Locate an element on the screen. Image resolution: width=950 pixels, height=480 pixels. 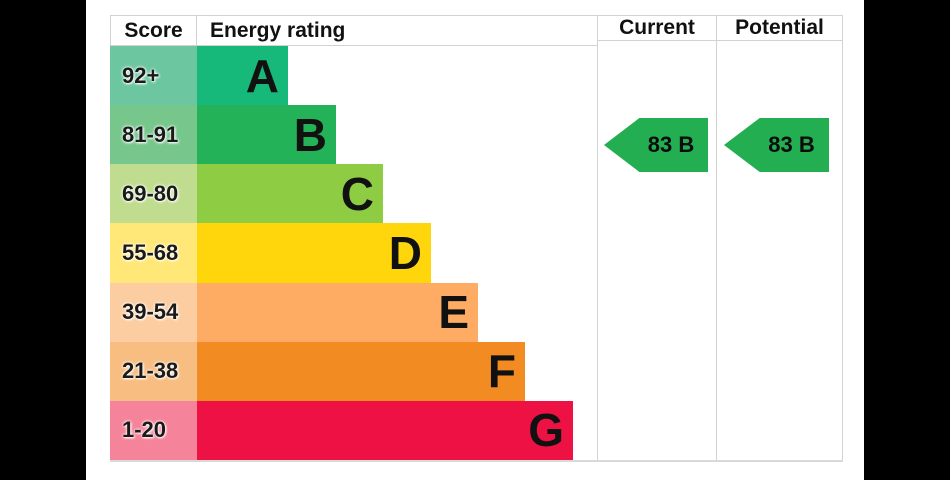
header-energy-rating: Energy rating is located at coordinates (397, 30).